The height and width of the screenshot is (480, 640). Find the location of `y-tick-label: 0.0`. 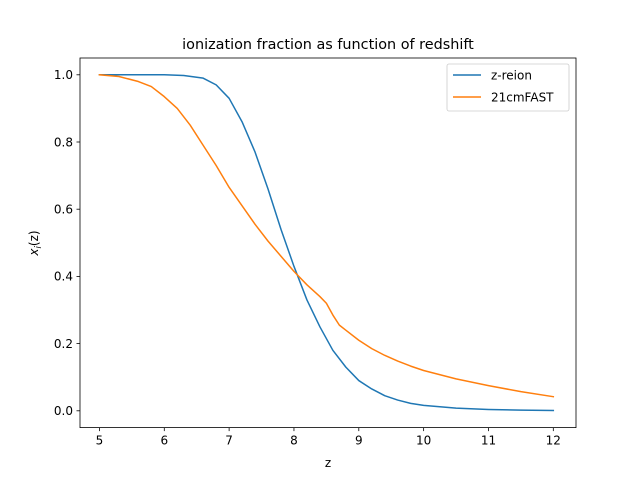

y-tick-label: 0.0 is located at coordinates (63, 411).